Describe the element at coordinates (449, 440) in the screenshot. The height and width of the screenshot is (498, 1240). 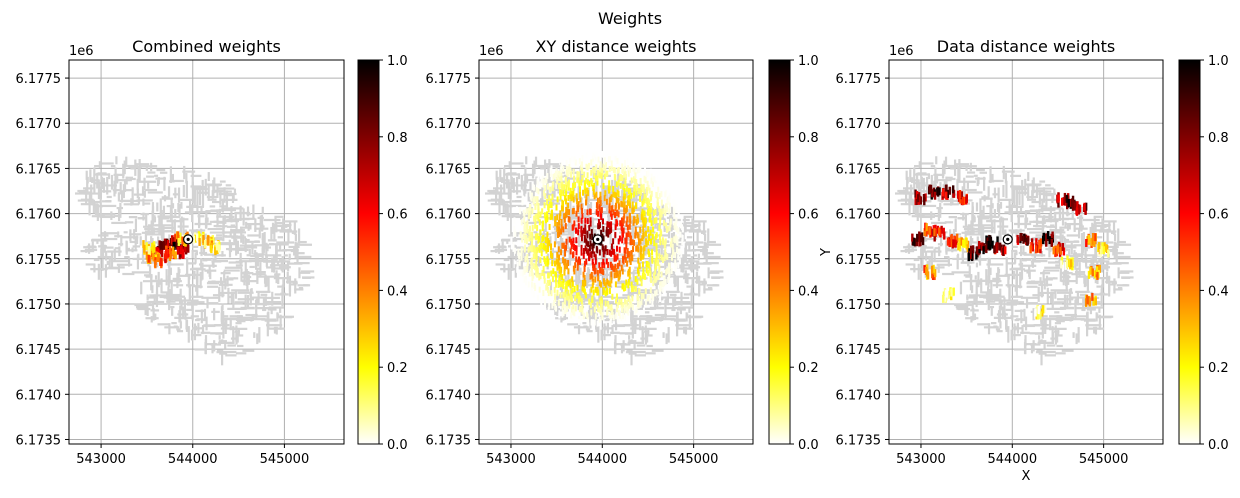
I see `y-tick-label: 6.1735` at that location.